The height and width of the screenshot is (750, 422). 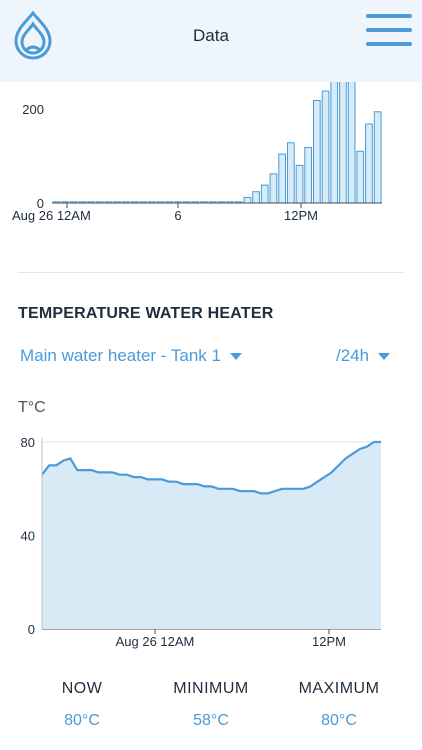 I want to click on stat-minimum-value: 58°C, so click(x=211, y=720).